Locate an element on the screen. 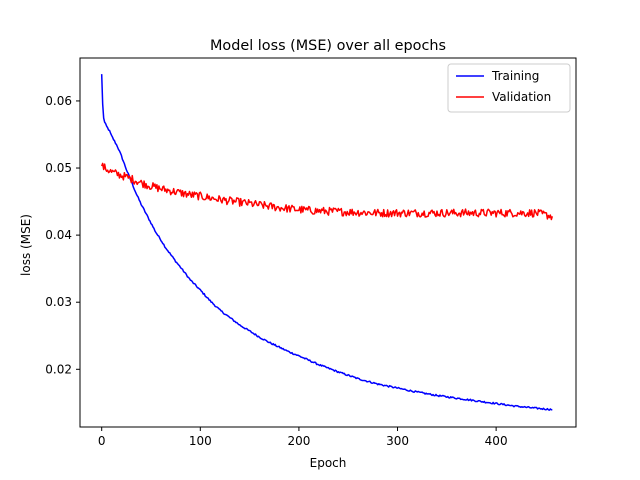  x-tick-label: 300 is located at coordinates (397, 441).